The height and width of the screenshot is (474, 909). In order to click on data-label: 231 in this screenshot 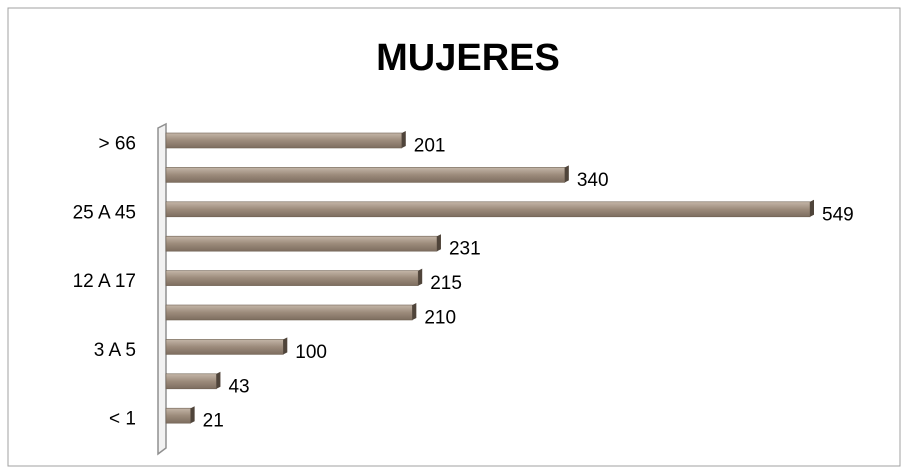, I will do `click(465, 249)`.